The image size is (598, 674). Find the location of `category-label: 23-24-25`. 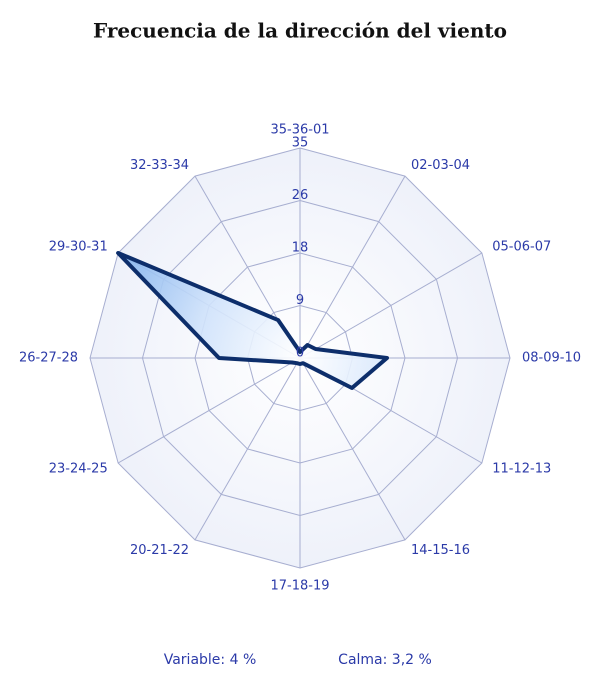

category-label: 23-24-25 is located at coordinates (78, 469).